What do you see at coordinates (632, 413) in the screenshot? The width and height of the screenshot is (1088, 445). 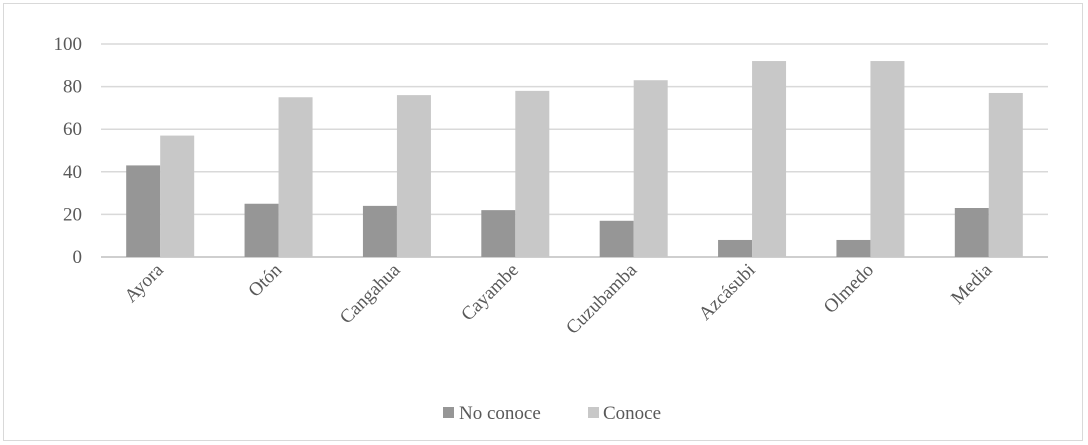 I see `legend-label-conoce: Conoce` at bounding box center [632, 413].